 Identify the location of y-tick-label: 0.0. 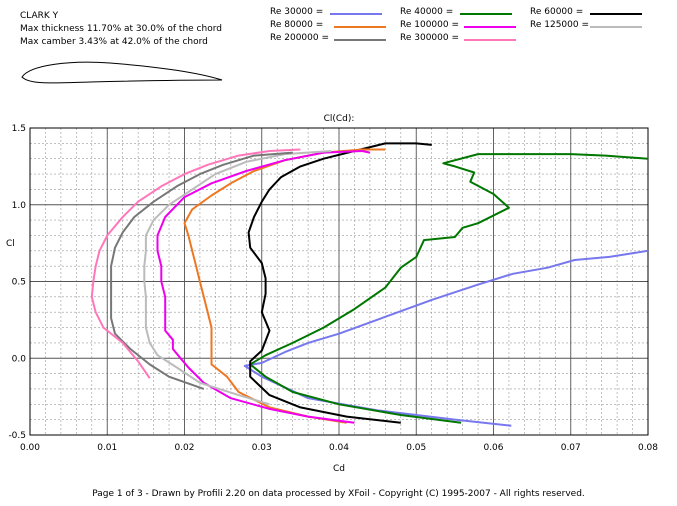
(19, 359).